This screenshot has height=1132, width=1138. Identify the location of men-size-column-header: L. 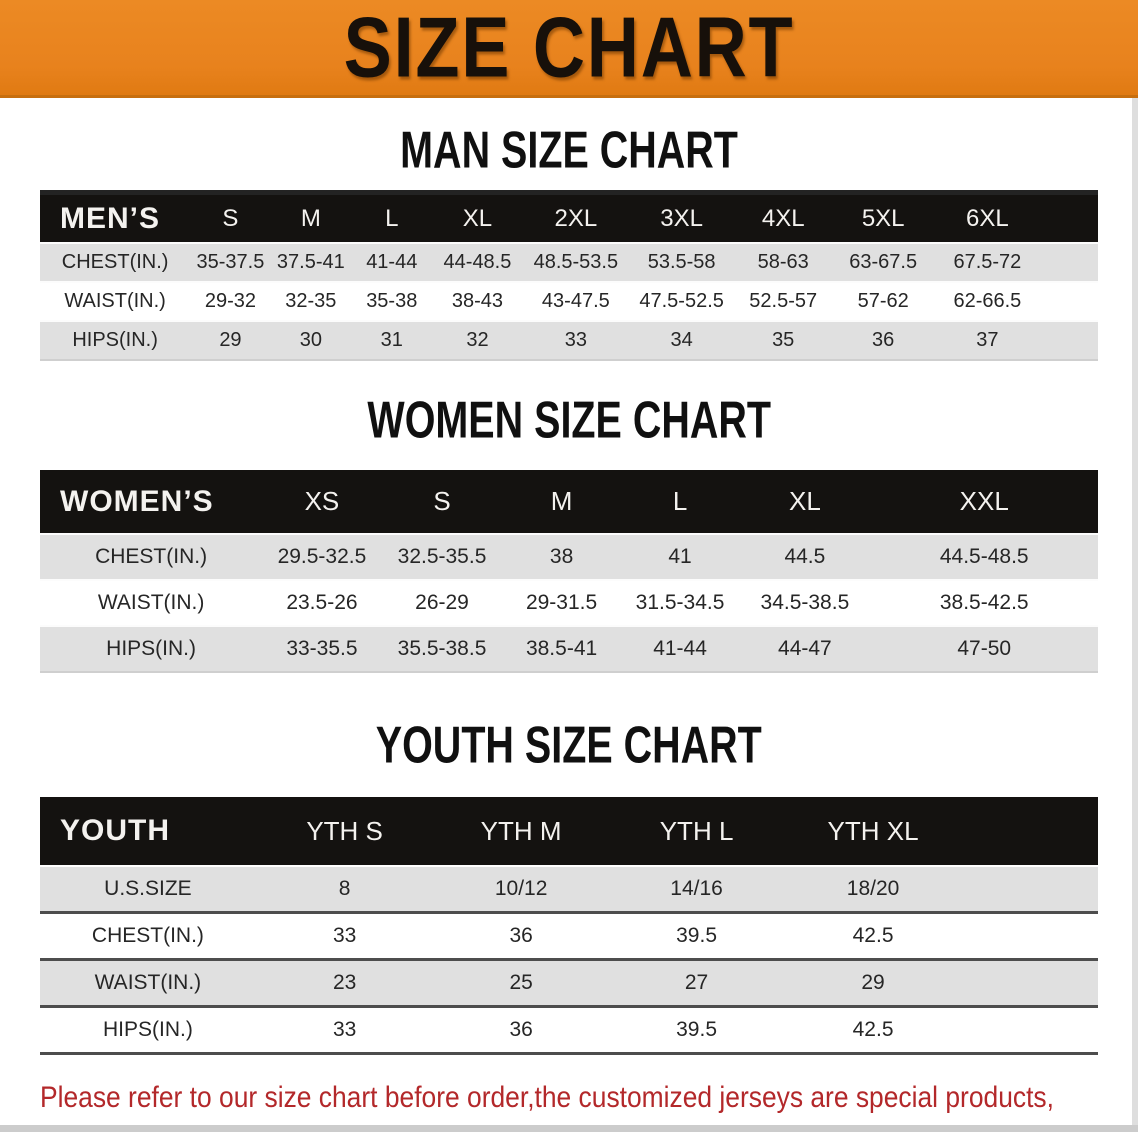
(392, 217).